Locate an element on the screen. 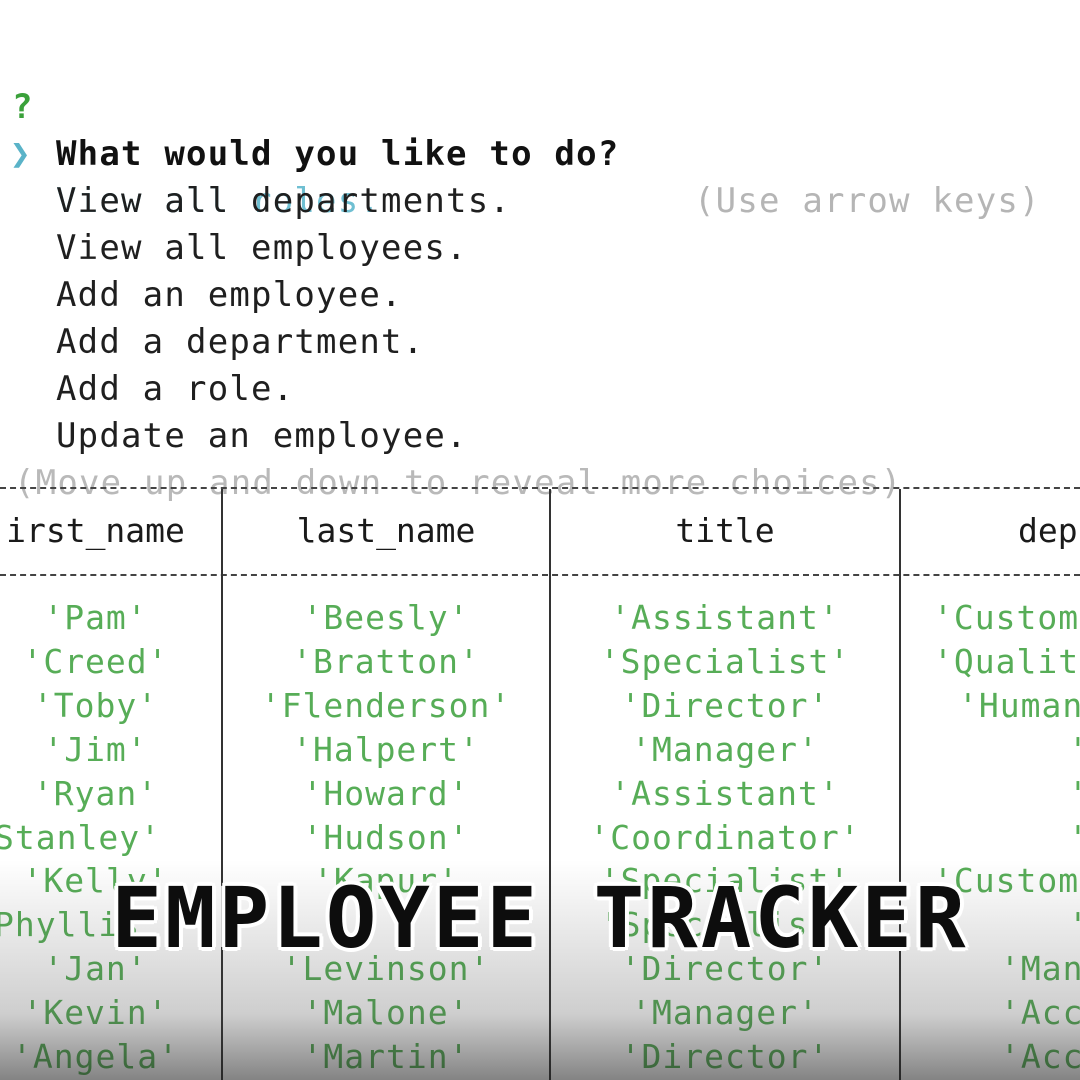  choice-row-view-employees: View all employees. is located at coordinates (233, 248).